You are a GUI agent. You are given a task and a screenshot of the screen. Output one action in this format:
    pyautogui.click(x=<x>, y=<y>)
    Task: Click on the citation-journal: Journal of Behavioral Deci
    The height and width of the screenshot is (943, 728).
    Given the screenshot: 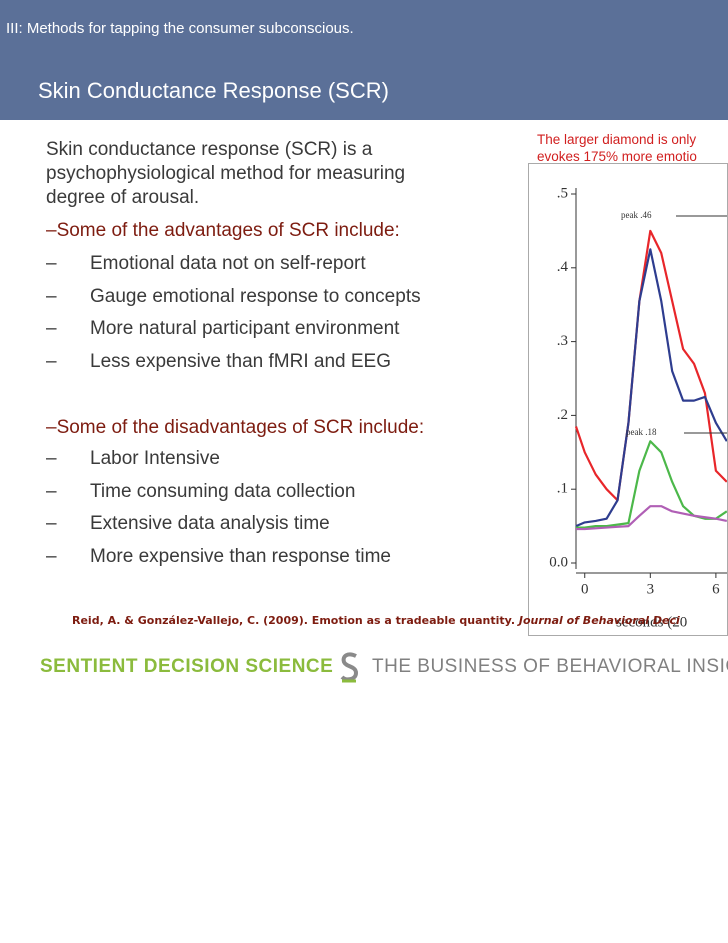 What is the action you would take?
    pyautogui.click(x=599, y=620)
    